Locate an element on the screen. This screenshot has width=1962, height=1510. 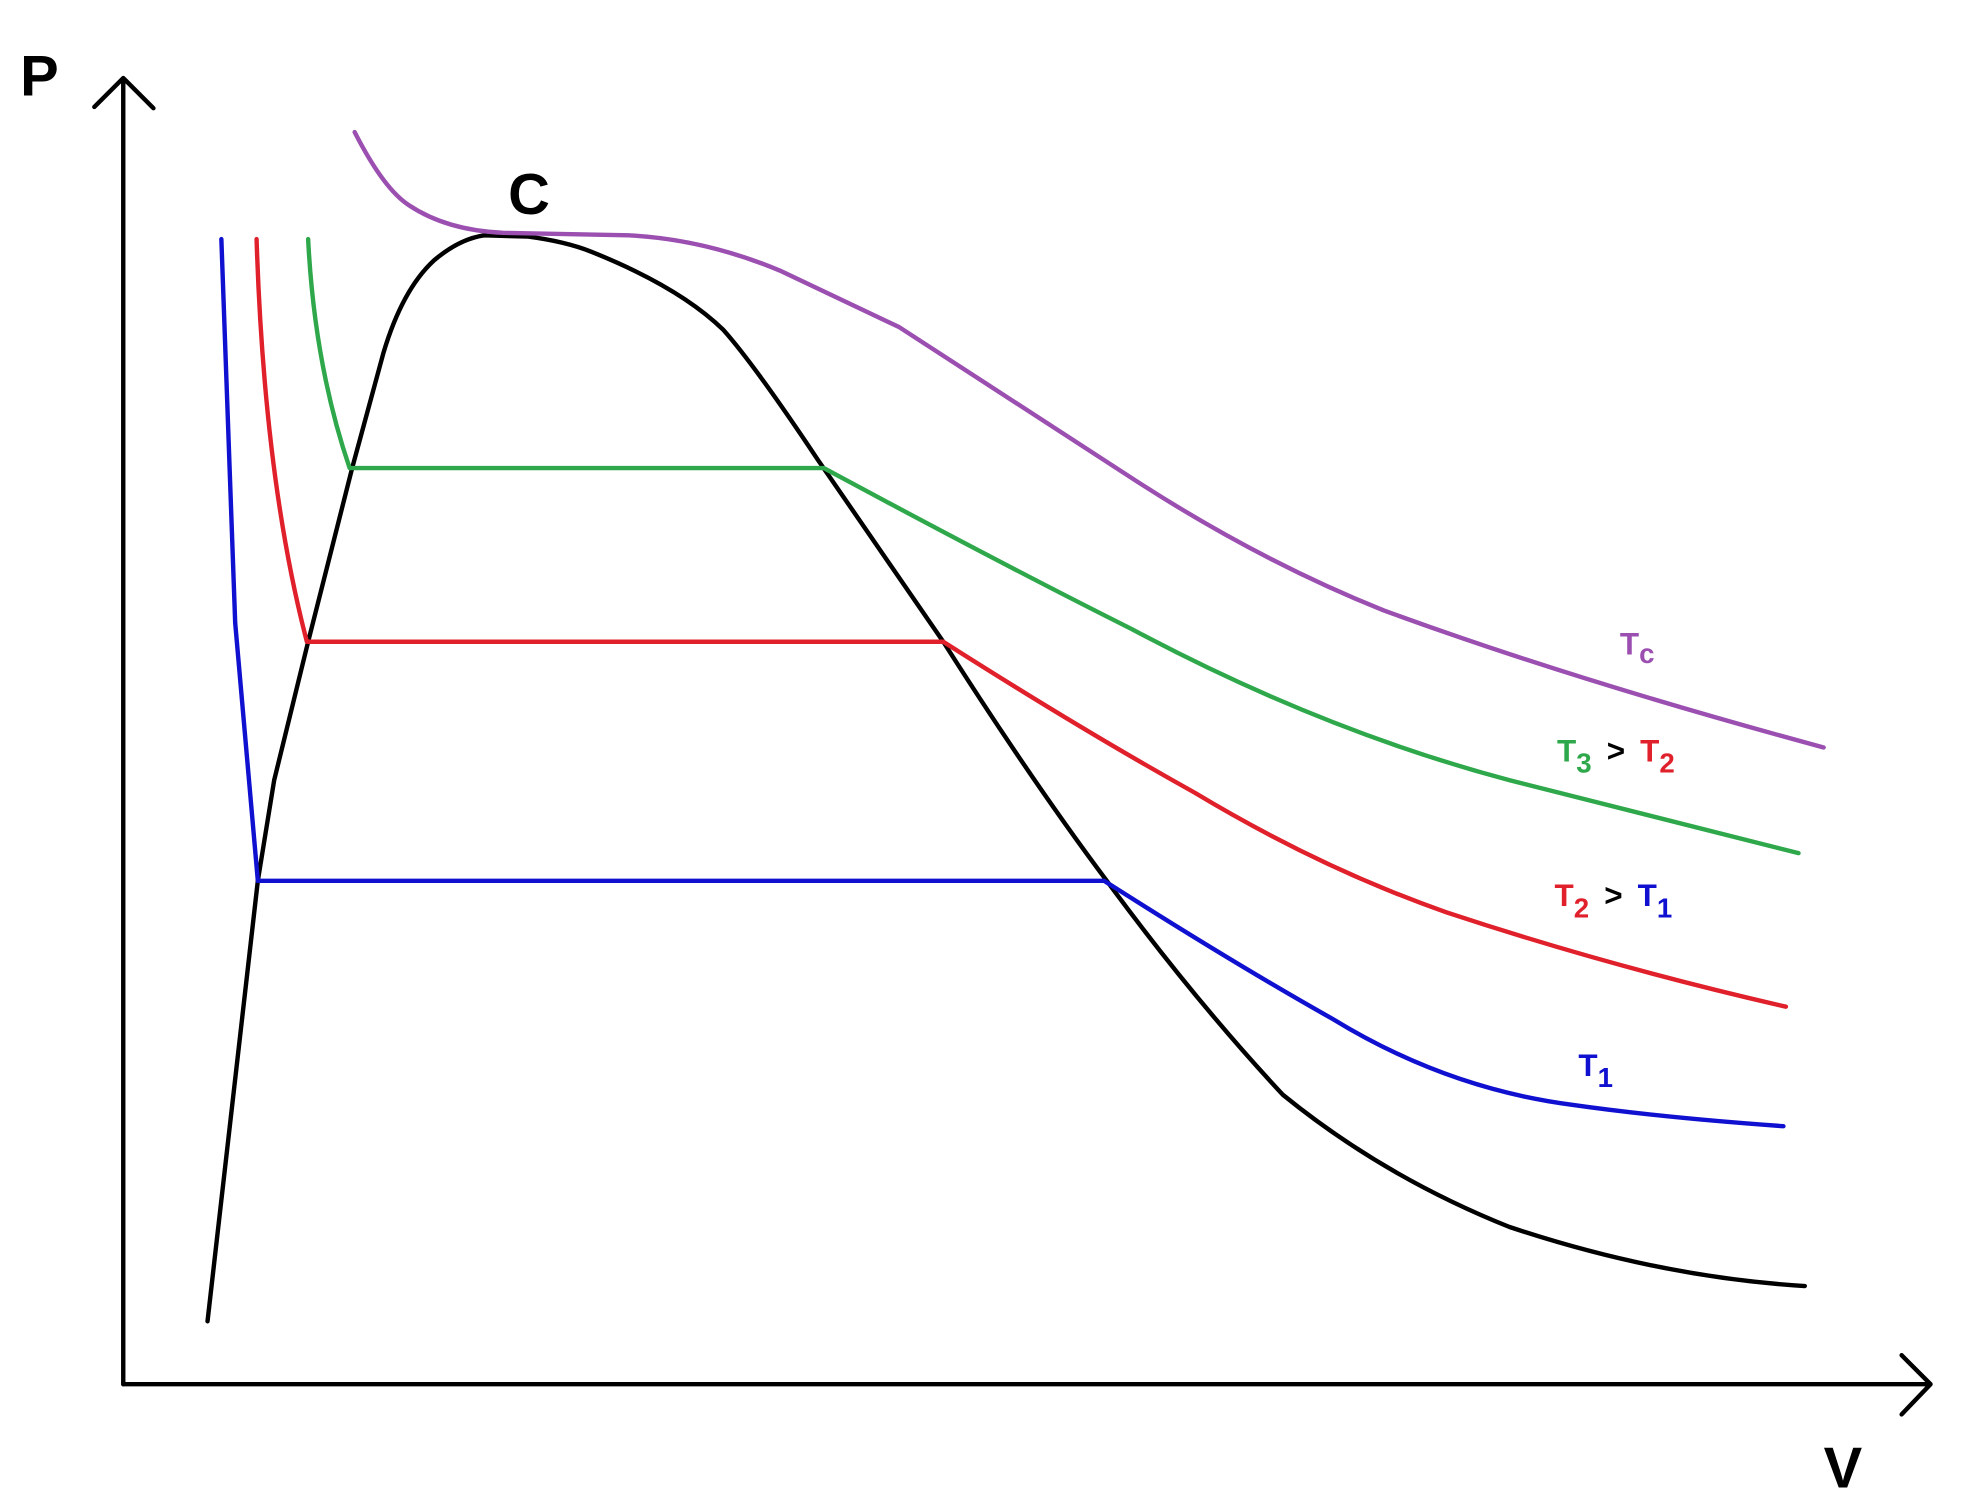
label-sub: c is located at coordinates (1646, 653).